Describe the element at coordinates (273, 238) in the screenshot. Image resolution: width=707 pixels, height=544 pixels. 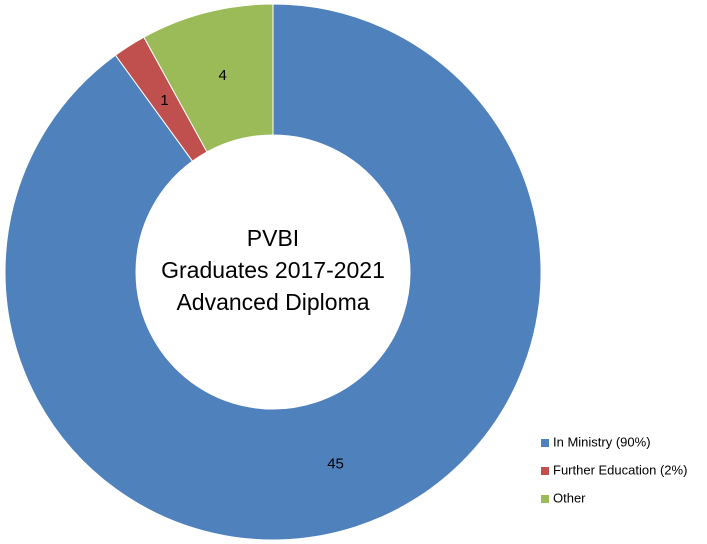
I see `center-title: PVBI` at that location.